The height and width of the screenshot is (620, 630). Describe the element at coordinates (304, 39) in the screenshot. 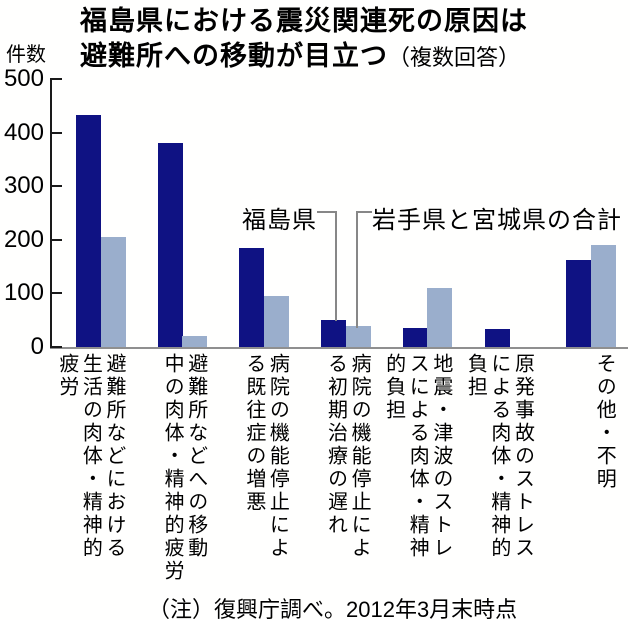

I see `chart-title: 福島県における震災関連死の原因は 避難所への移動が目立つ（複数回答）` at that location.